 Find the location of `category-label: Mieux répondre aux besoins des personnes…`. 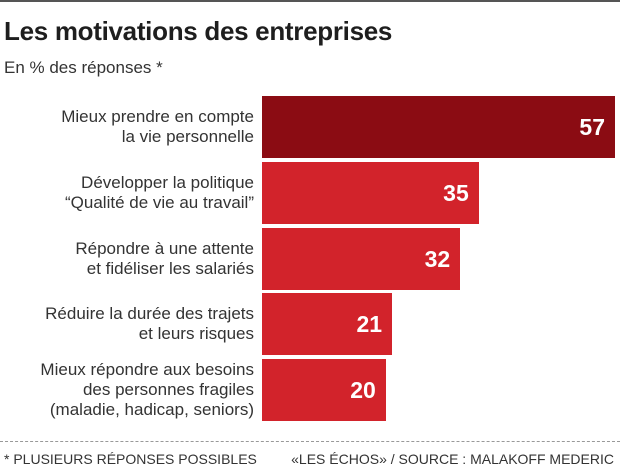

category-label: Mieux répondre aux besoins des personnes… is located at coordinates (147, 389).